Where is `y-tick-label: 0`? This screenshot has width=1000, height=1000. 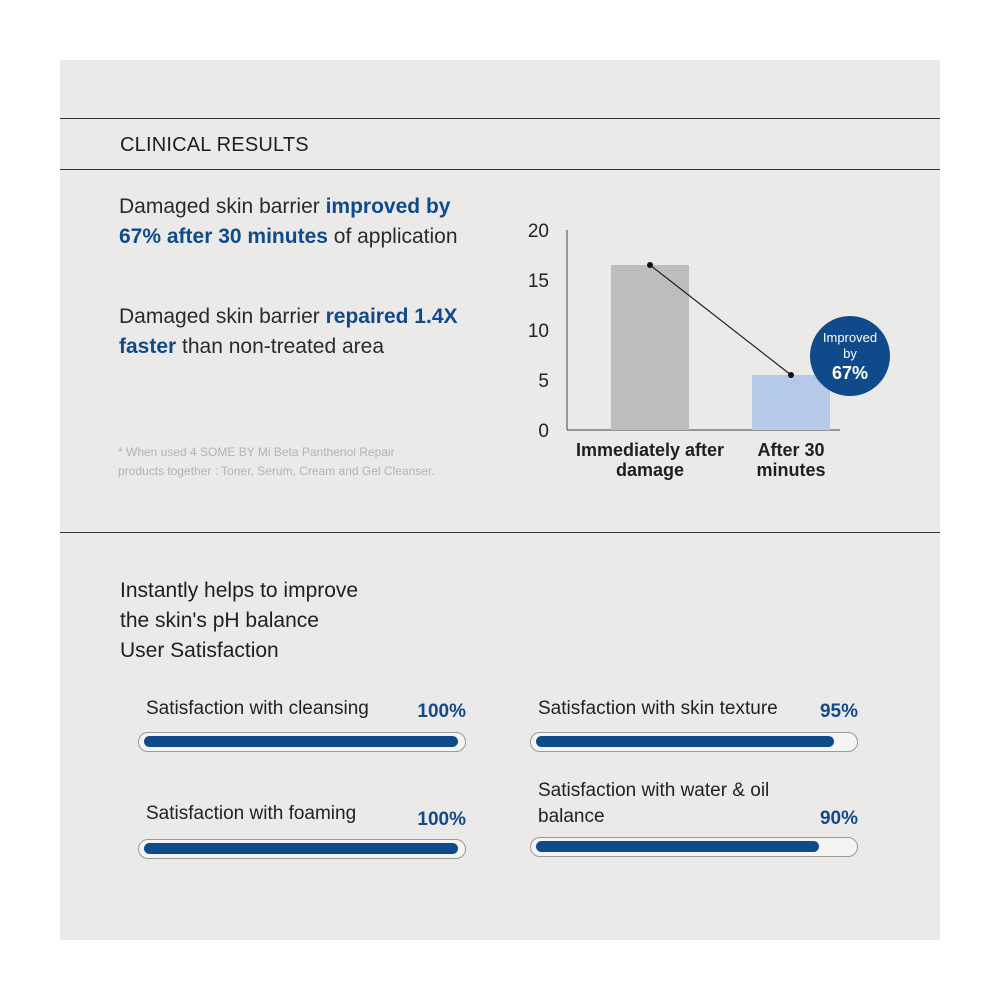 y-tick-label: 0 is located at coordinates (543, 431).